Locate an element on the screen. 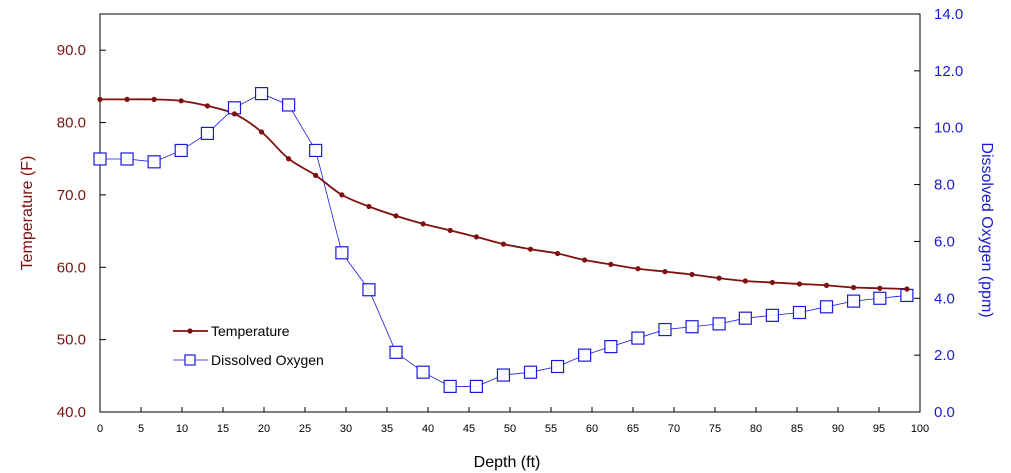  x-tick-label: 50 is located at coordinates (510, 429).